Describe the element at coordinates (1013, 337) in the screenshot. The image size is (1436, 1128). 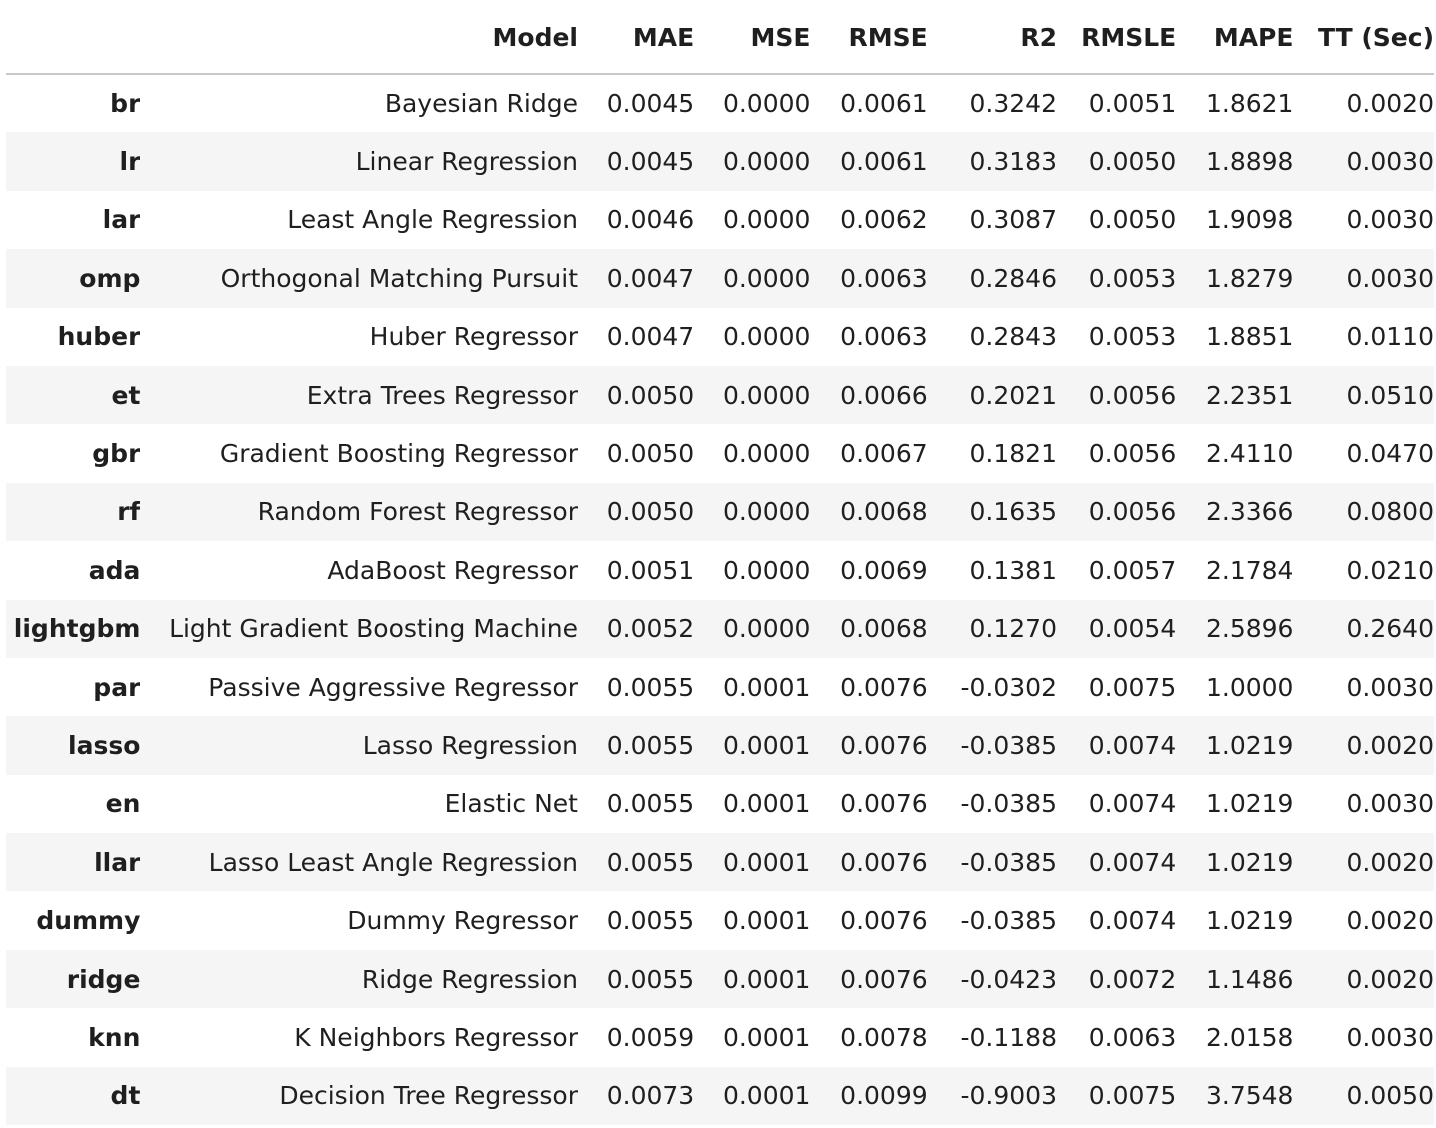
I see `r2-cell: 0.2843` at that location.